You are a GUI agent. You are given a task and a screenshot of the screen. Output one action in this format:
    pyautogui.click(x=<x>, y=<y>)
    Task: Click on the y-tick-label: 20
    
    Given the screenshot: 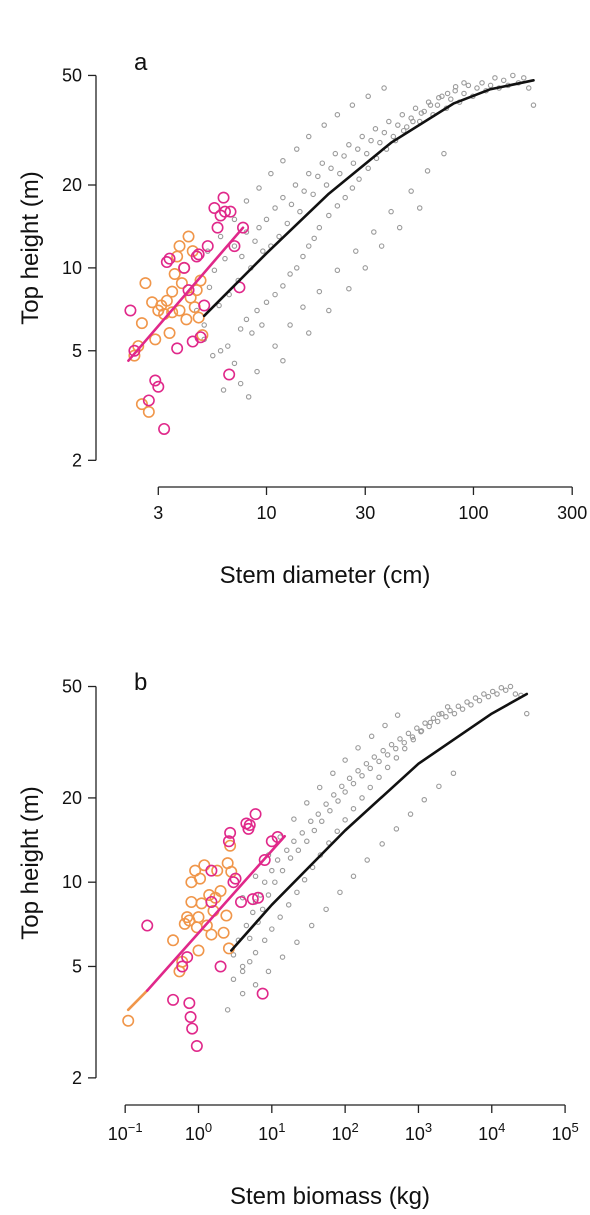 What is the action you would take?
    pyautogui.click(x=72, y=798)
    